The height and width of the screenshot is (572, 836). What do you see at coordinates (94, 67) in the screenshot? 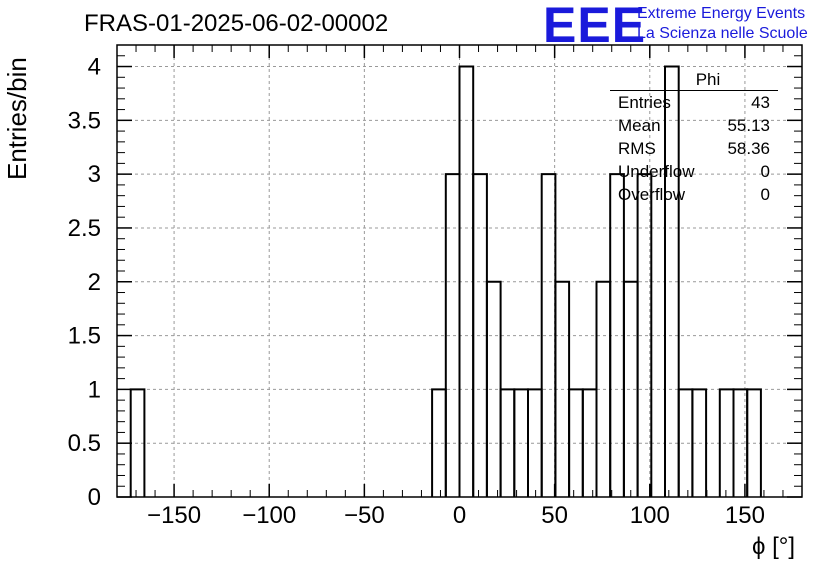
I see `y-tick-label: 4` at bounding box center [94, 67].